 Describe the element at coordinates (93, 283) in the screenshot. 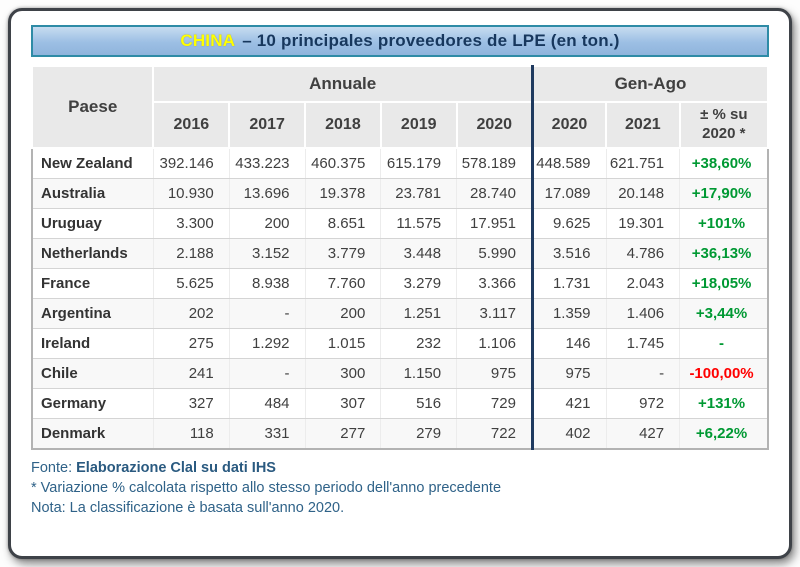

I see `country-cell: France` at that location.